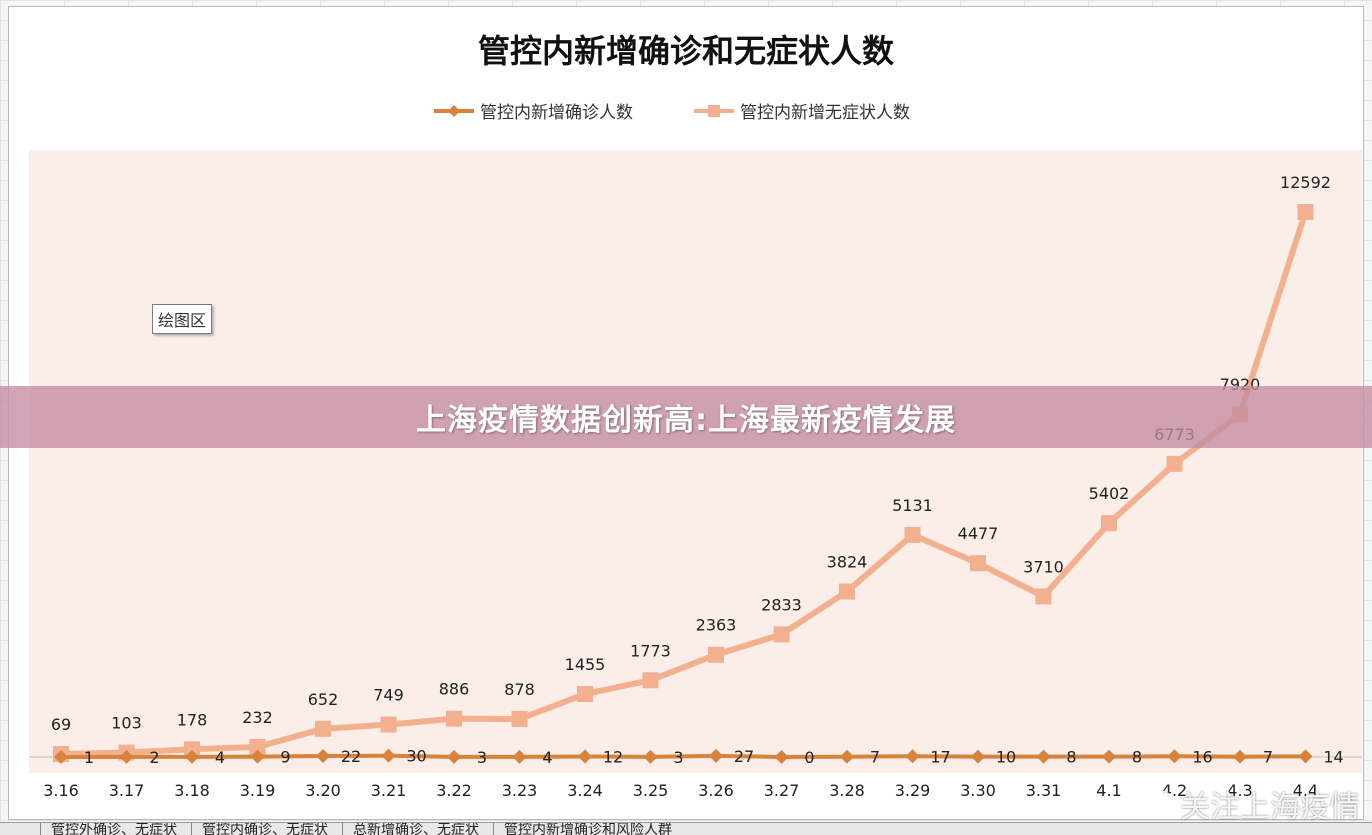 The height and width of the screenshot is (835, 1372). Describe the element at coordinates (716, 625) in the screenshot. I see `asymptomatic-data-label: 2363` at that location.